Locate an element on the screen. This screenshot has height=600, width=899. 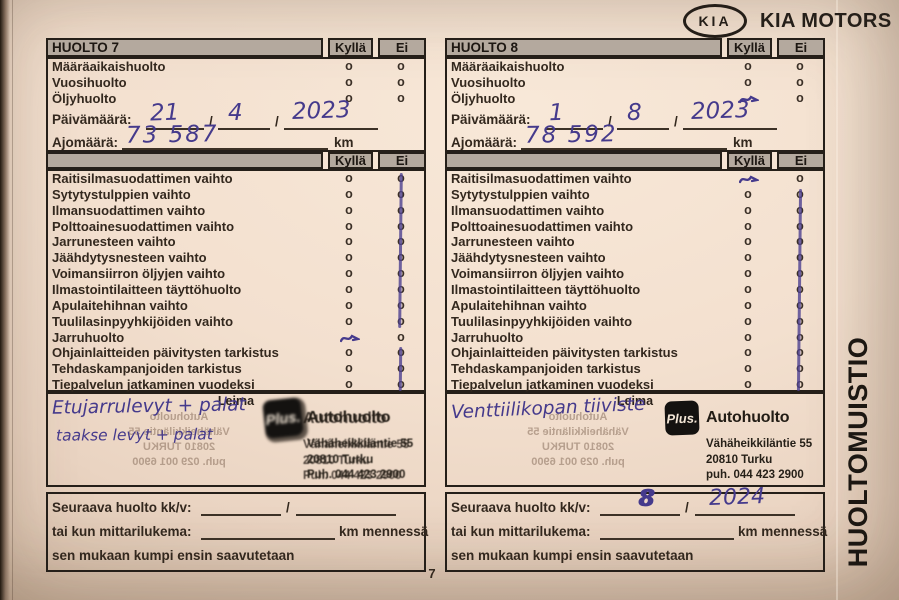
next-service-box is located at coordinates (635, 532).